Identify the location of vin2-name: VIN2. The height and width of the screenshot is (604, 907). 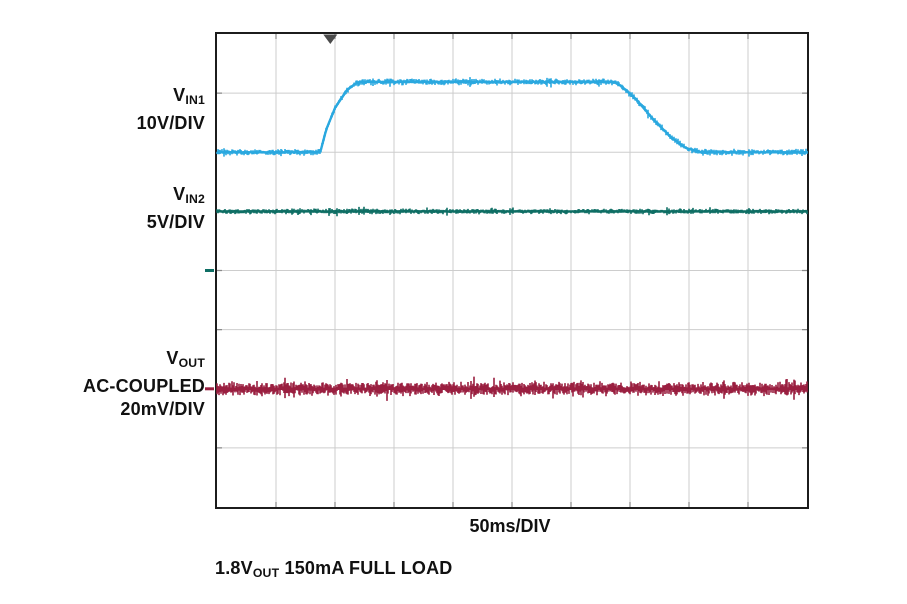
(102, 197).